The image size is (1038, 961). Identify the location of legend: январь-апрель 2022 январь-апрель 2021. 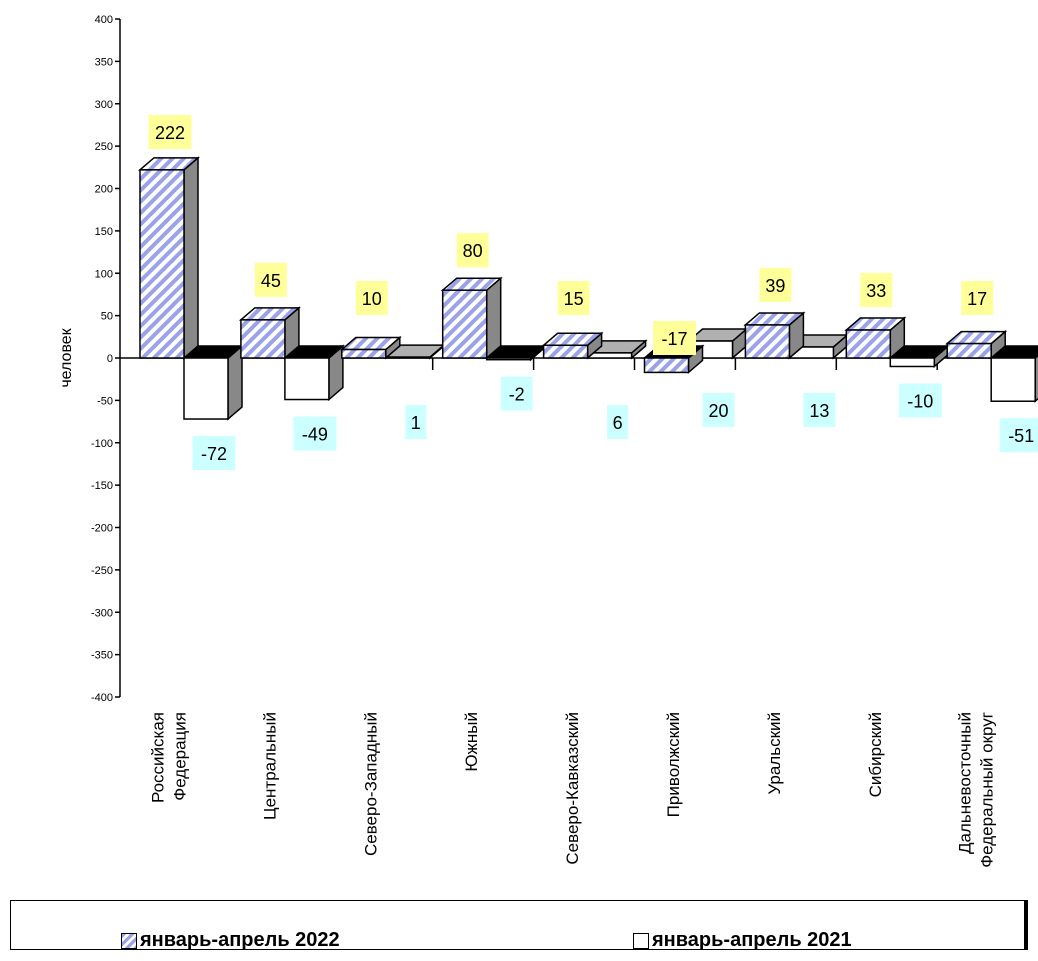
(519, 926).